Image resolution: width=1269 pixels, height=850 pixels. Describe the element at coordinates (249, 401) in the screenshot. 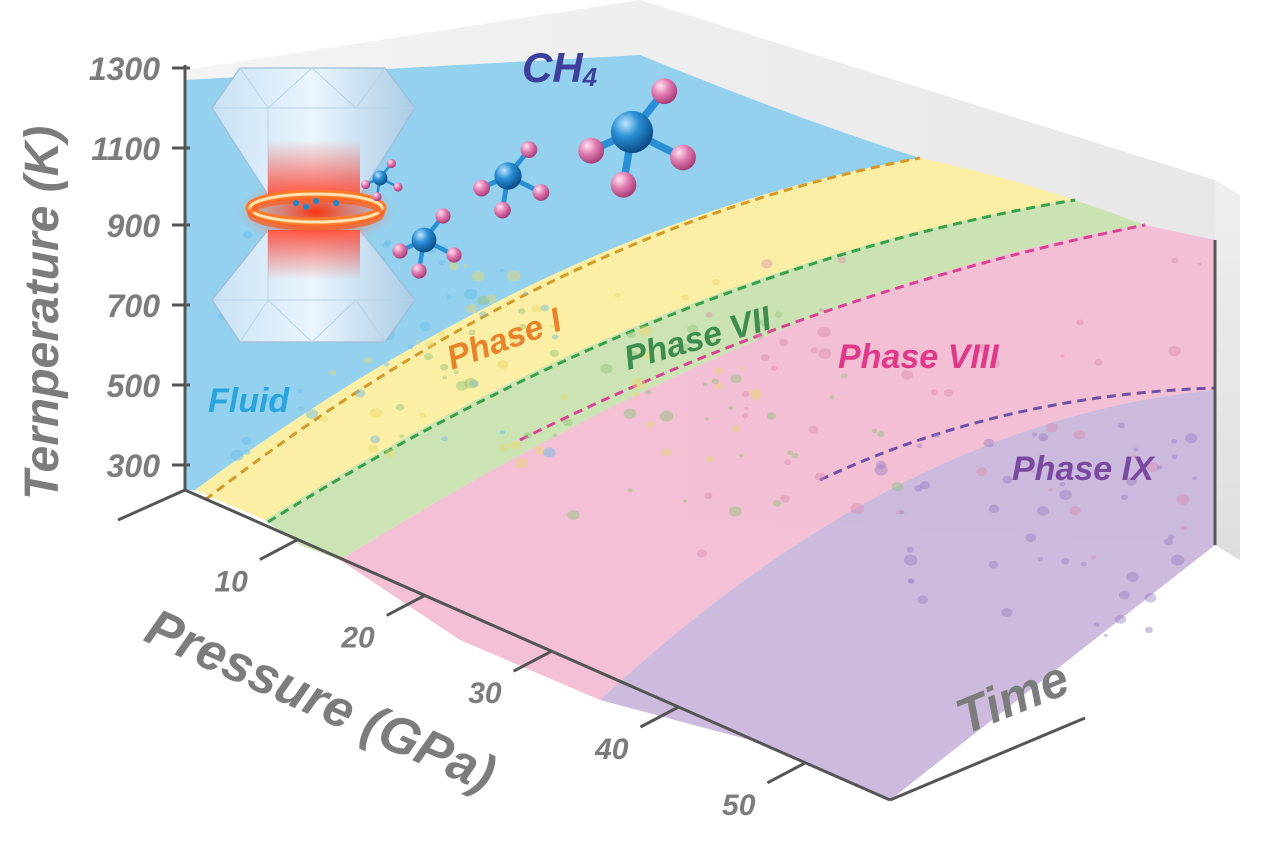

I see `phase-label-fluid: Fluid` at that location.